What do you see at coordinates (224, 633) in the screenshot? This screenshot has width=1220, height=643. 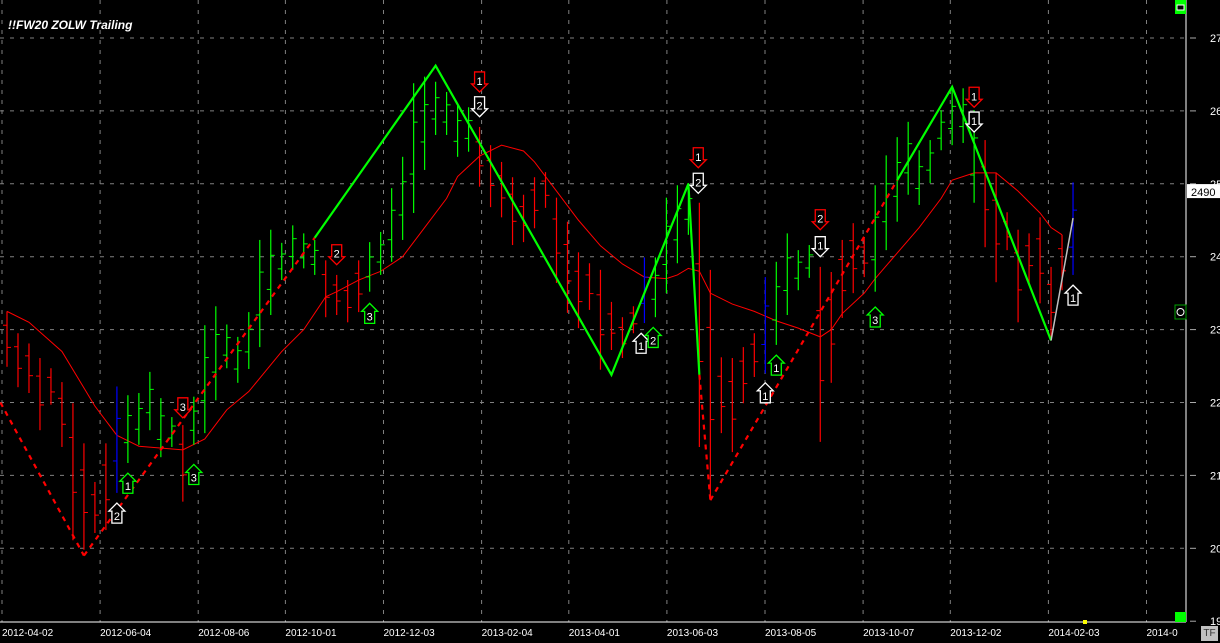 I see `x-tick-label: 2012-08-06` at bounding box center [224, 633].